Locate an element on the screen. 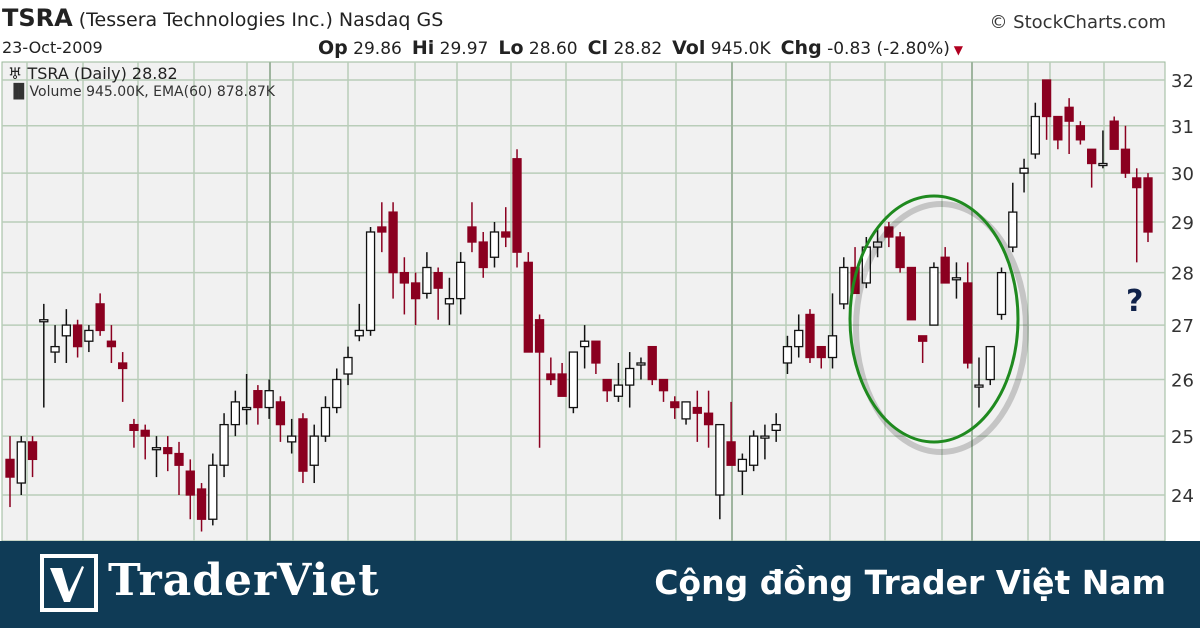  stat-label: Chg is located at coordinates (801, 48).